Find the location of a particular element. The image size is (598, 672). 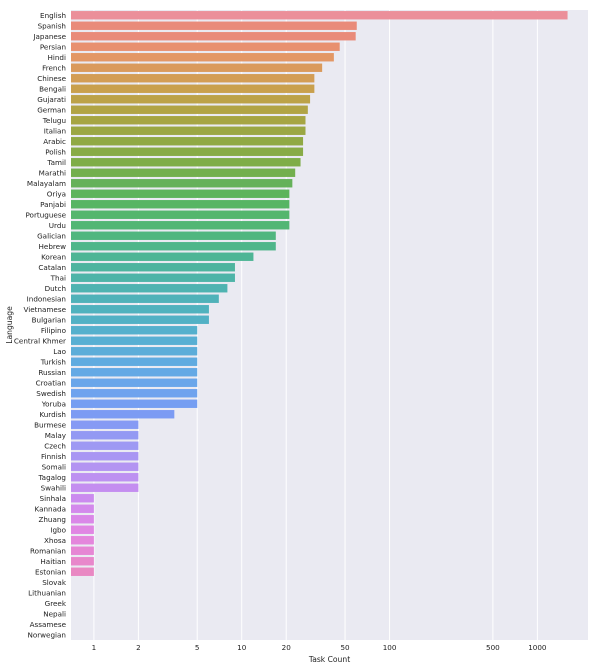

y-axis-title: Language is located at coordinates (9, 325).